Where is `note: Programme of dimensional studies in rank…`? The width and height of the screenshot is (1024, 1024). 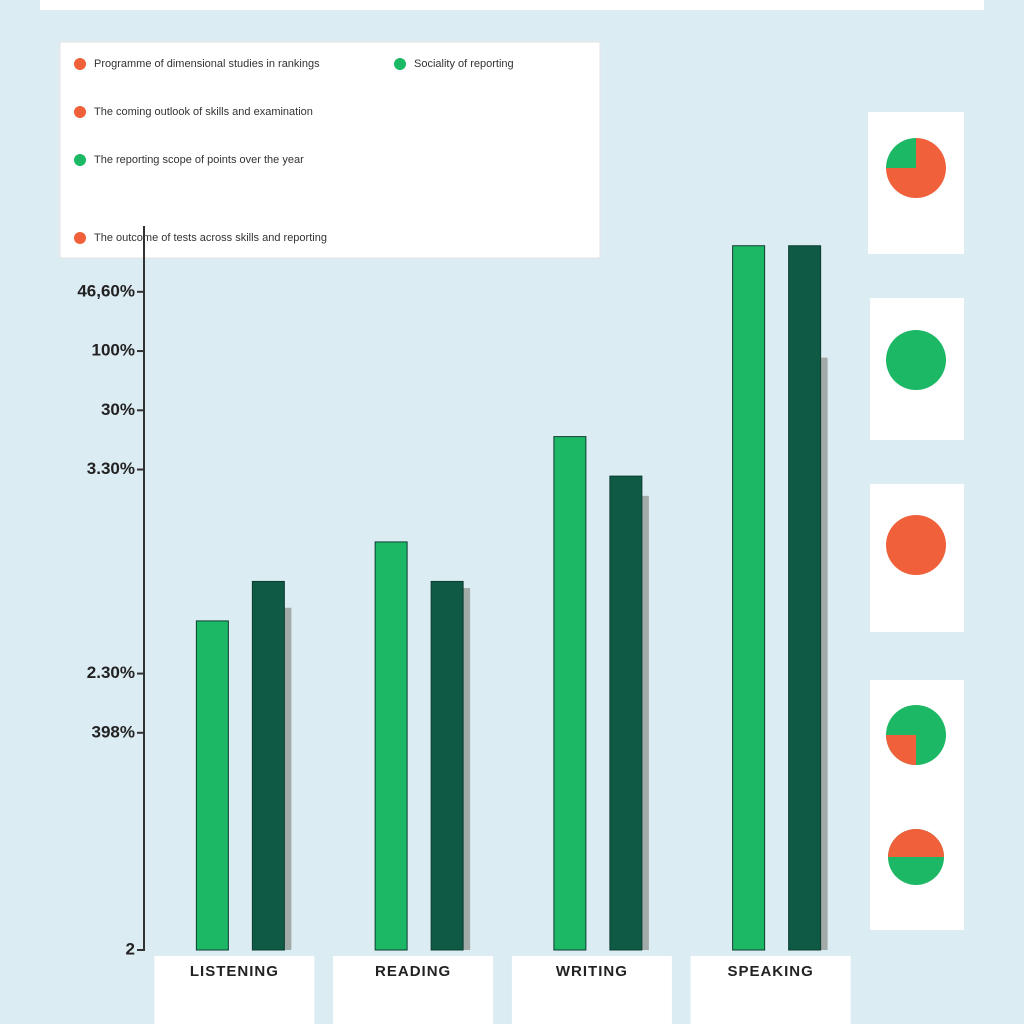 note: Programme of dimensional studies in rank… is located at coordinates (207, 64).